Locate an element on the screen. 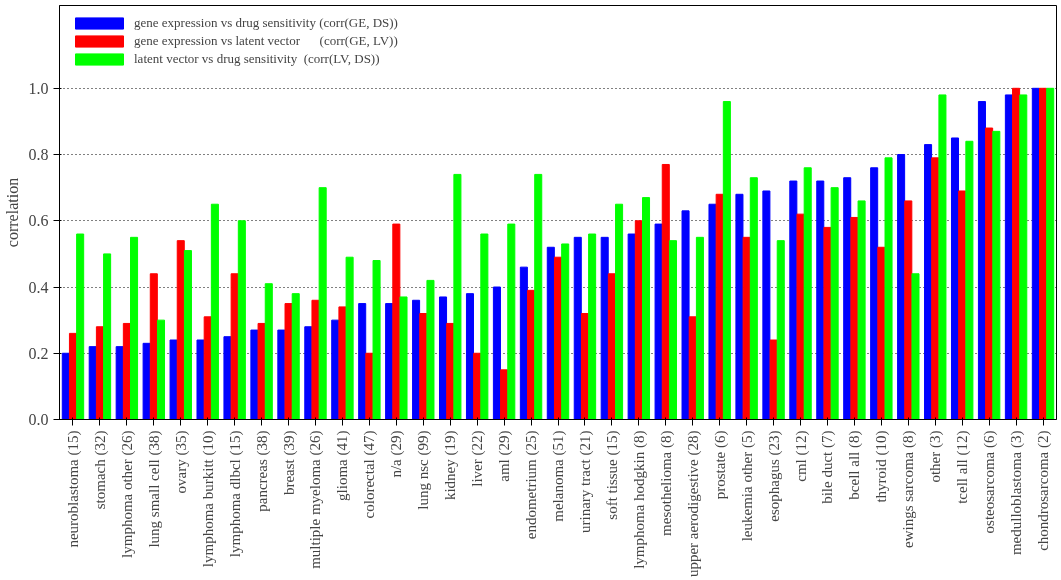  x-tick-label: prostate (6) is located at coordinates (720, 465).